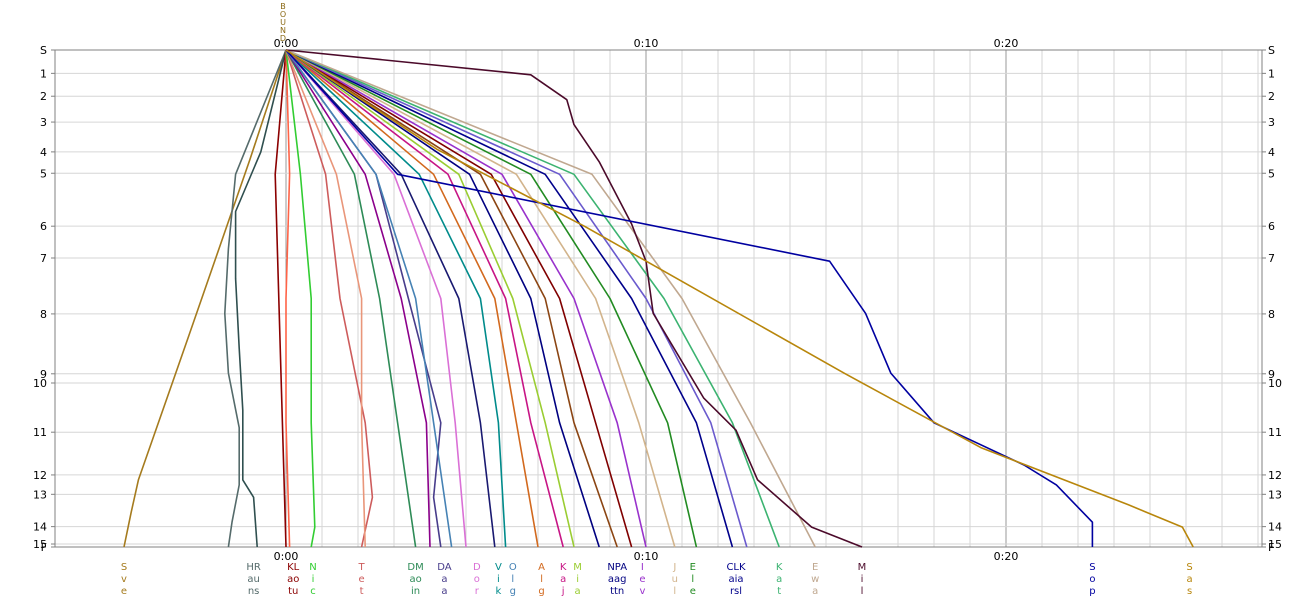 This screenshot has width=1316, height=600. Describe the element at coordinates (498, 567) in the screenshot. I see `legend-label: V` at that location.